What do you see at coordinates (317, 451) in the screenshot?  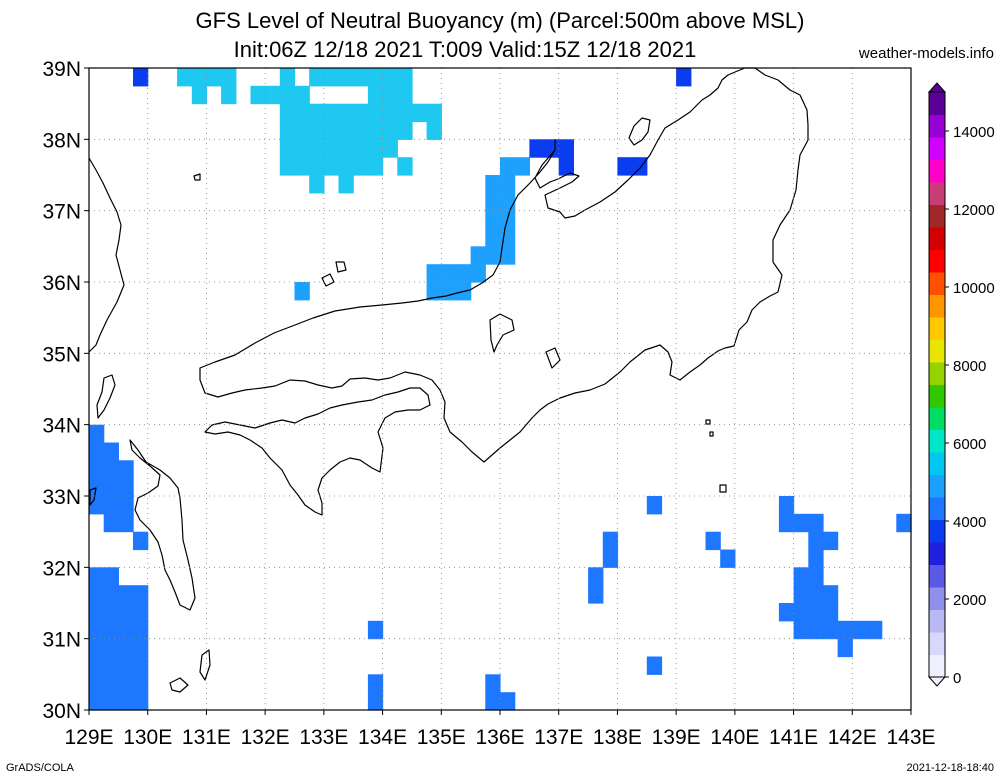 I see `coastline-shikoku` at bounding box center [317, 451].